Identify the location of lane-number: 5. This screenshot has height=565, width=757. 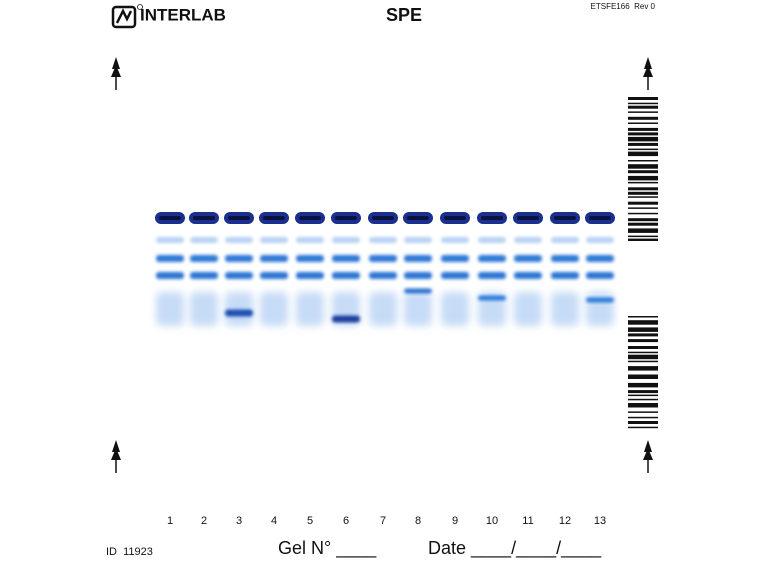
(310, 521).